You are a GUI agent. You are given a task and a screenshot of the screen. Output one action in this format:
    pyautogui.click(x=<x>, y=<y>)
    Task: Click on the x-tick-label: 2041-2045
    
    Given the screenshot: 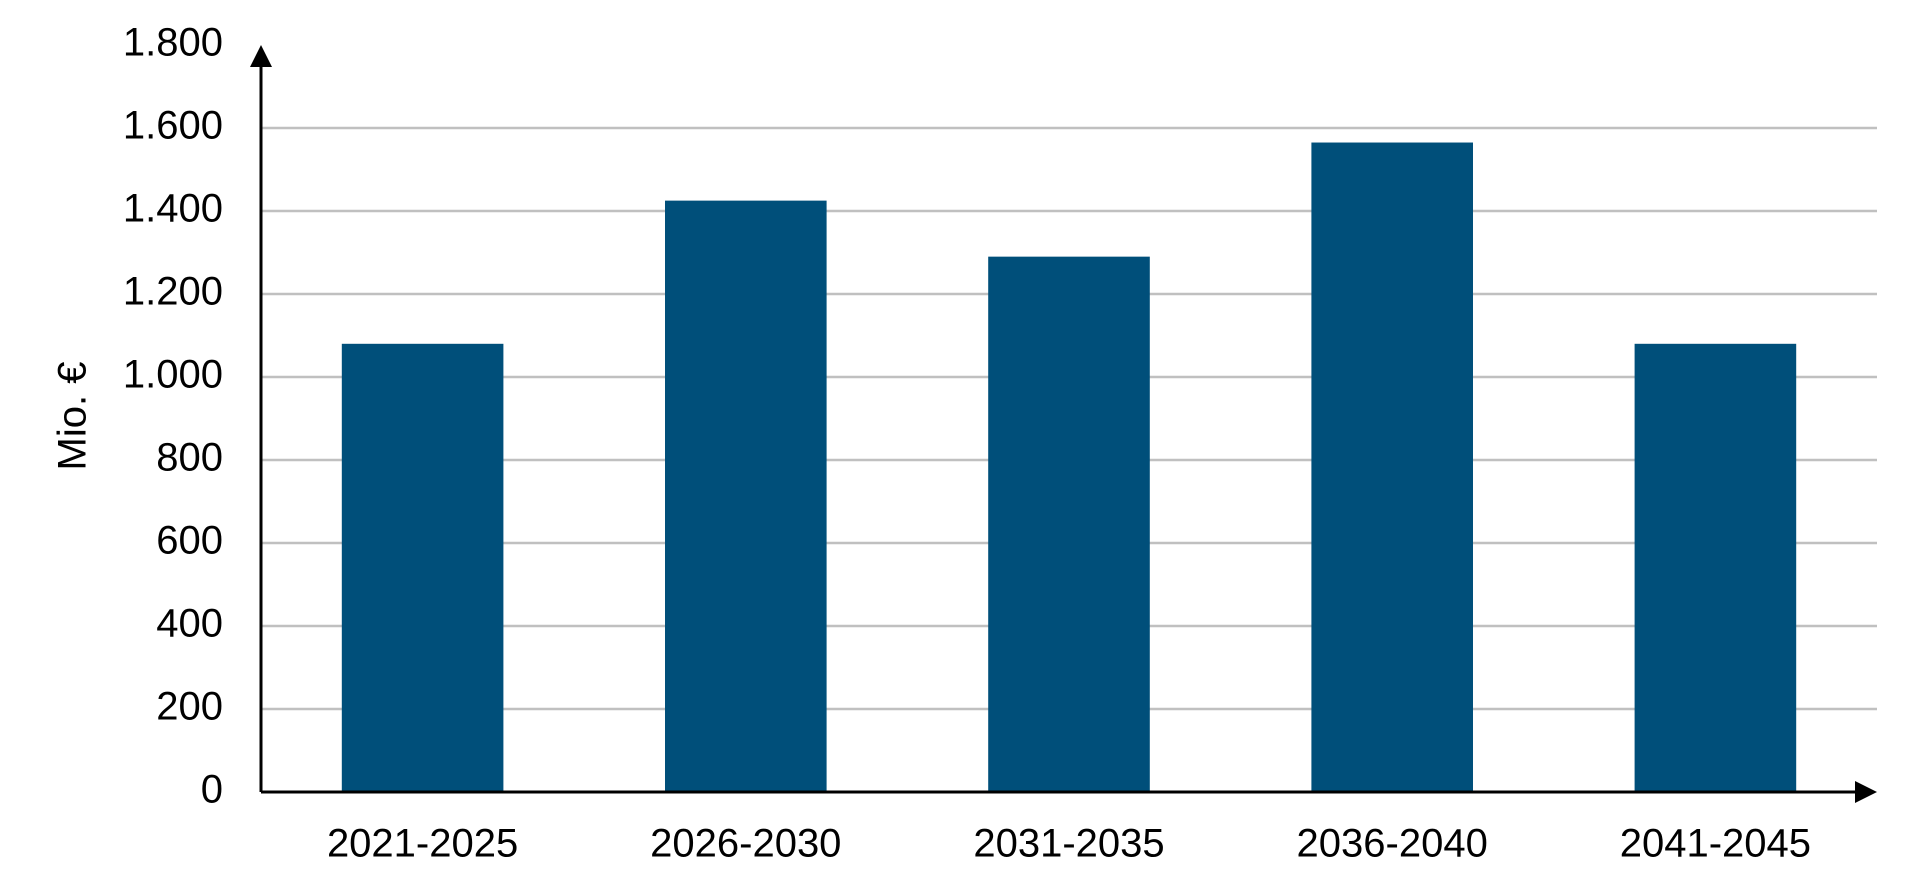 What is the action you would take?
    pyautogui.click(x=1715, y=844)
    